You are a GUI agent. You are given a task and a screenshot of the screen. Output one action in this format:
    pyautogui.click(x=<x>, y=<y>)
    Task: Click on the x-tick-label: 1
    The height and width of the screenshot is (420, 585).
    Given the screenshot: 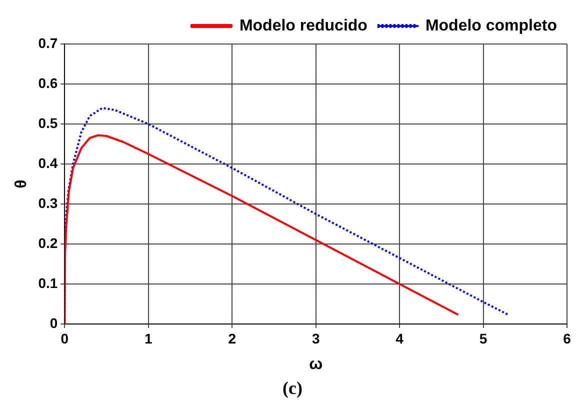 What is the action you would take?
    pyautogui.click(x=148, y=338)
    